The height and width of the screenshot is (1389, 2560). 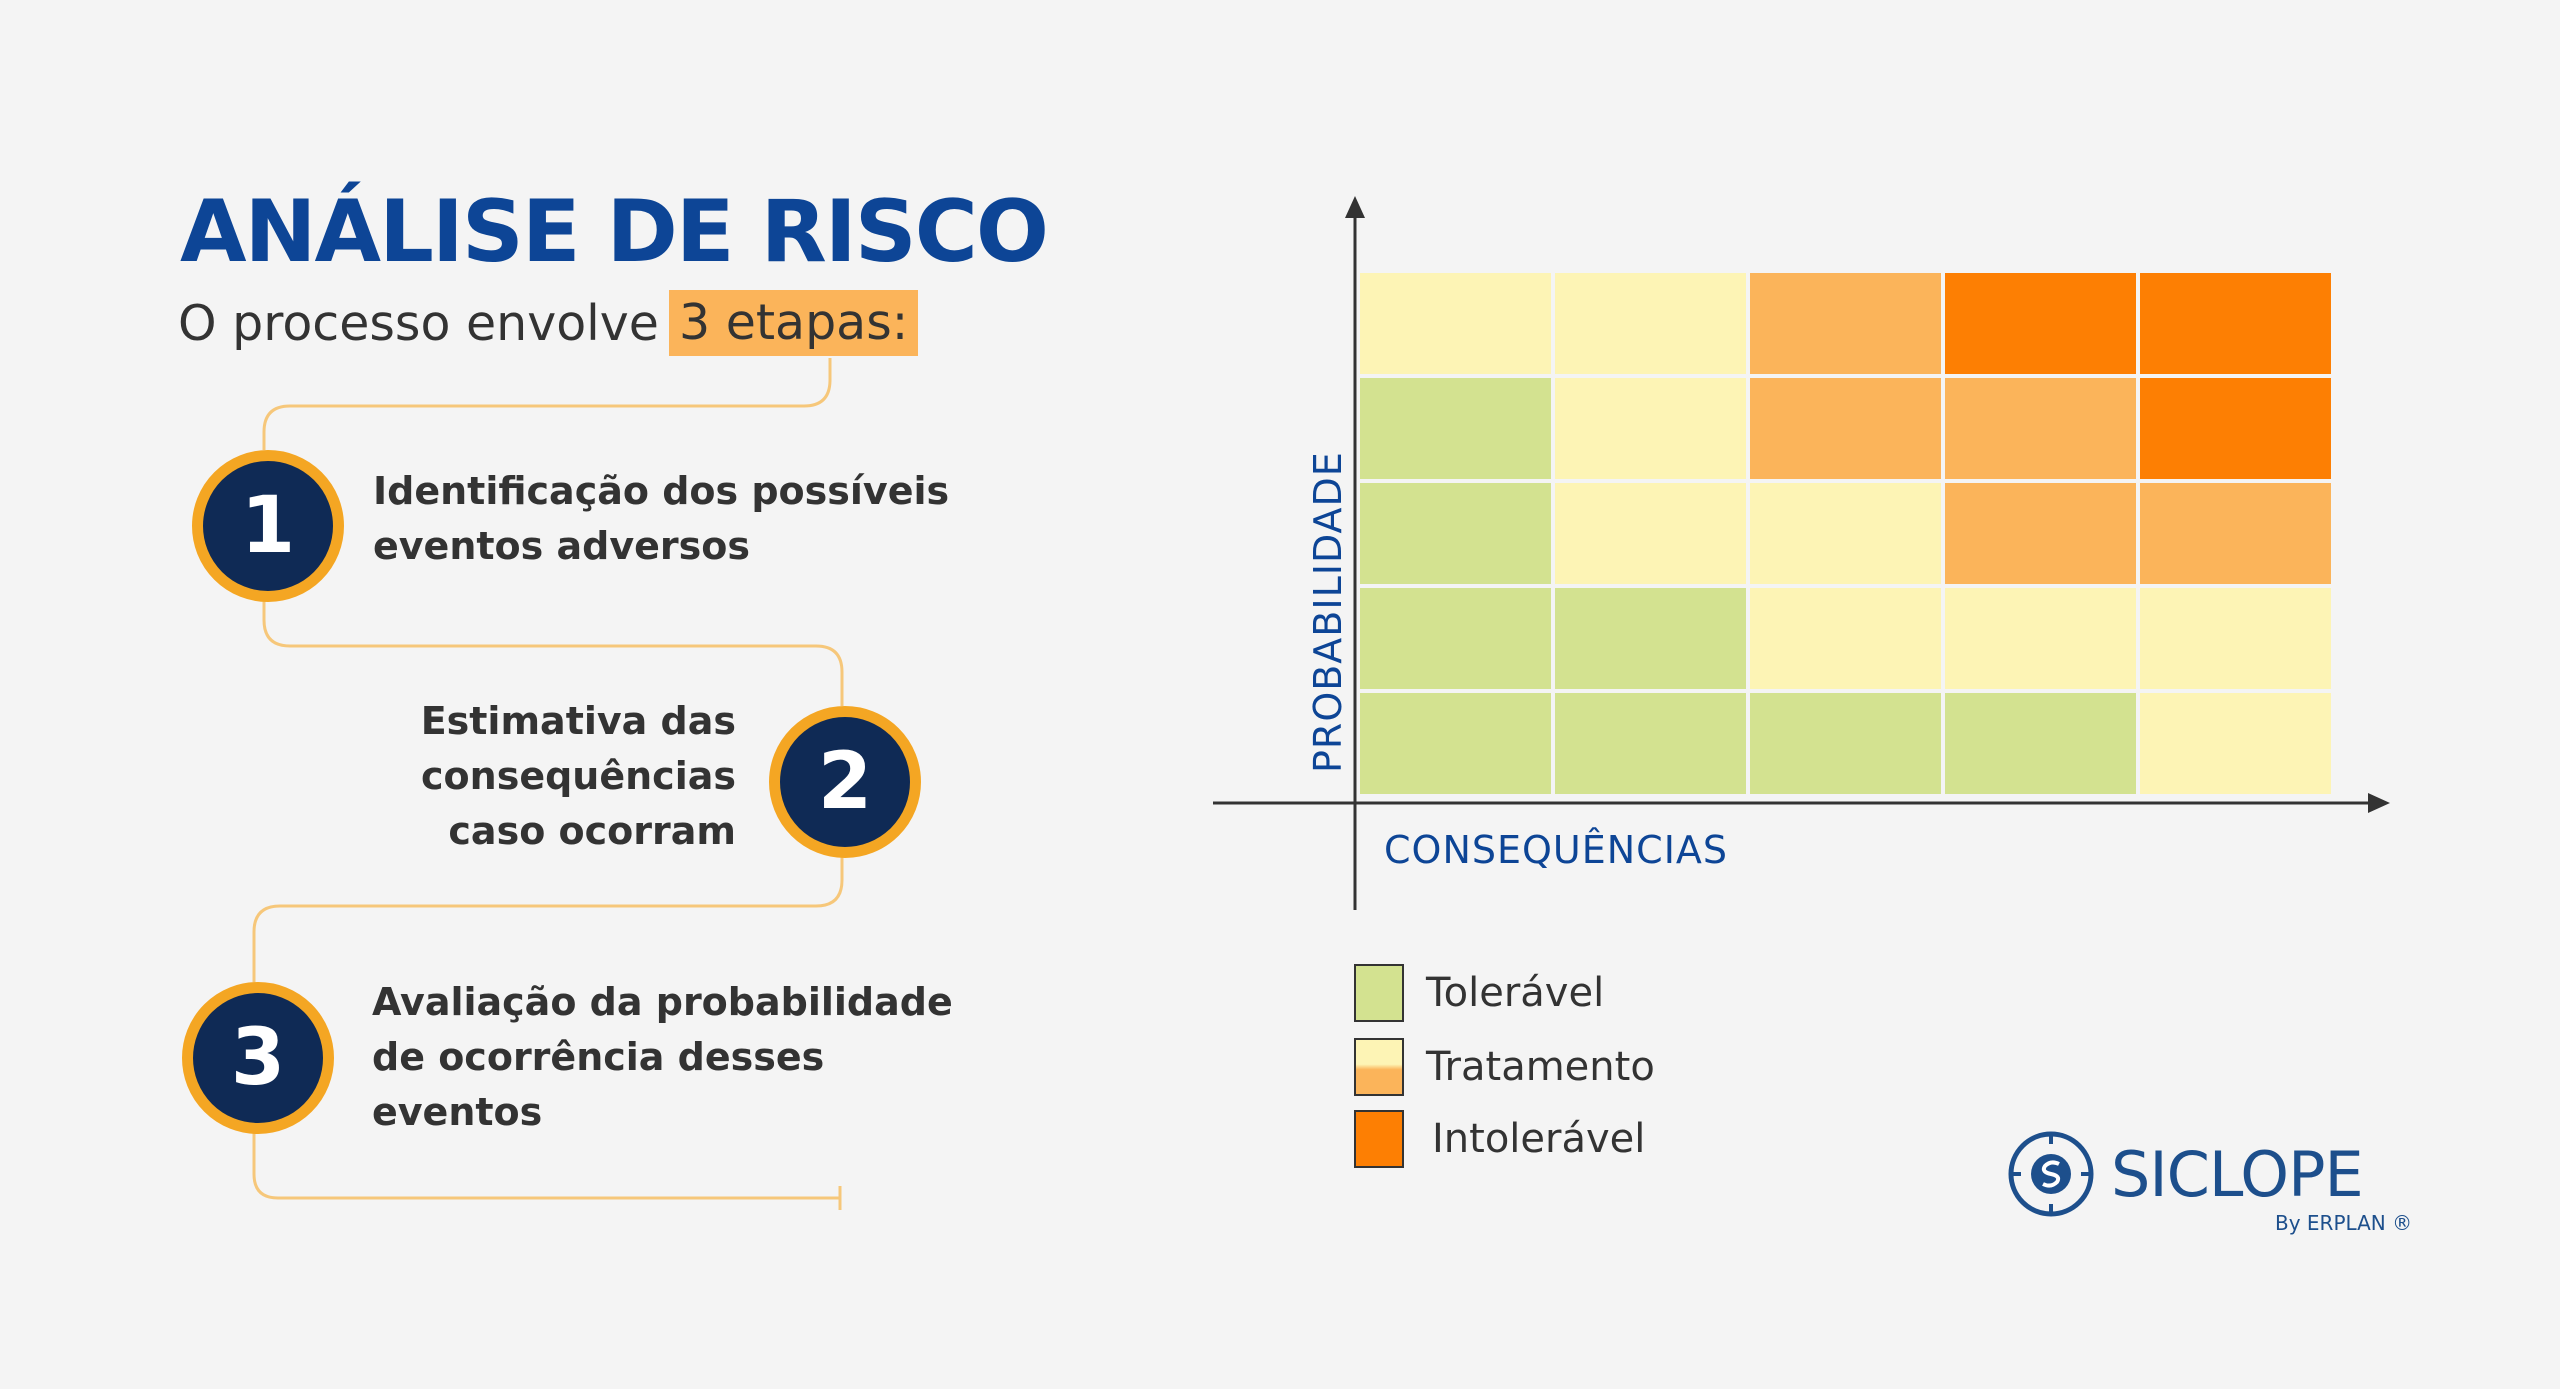 I want to click on legend-label-intoleravel: Intolerável, so click(x=1539, y=1139).